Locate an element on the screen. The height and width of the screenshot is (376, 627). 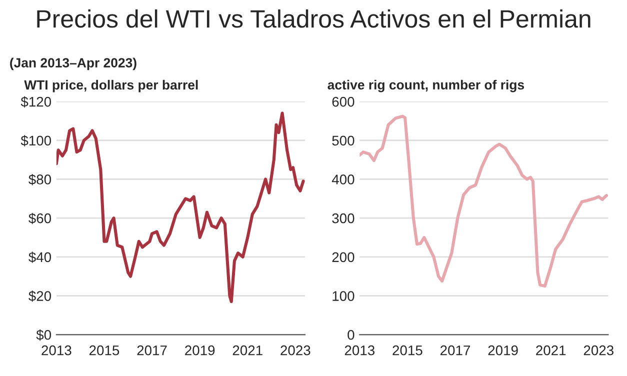
y-axis-title: active rig count, number of rigs is located at coordinates (426, 86).